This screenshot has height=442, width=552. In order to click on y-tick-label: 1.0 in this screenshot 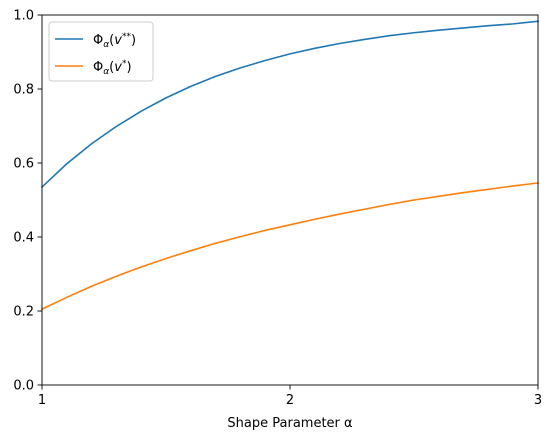, I will do `click(23, 16)`.